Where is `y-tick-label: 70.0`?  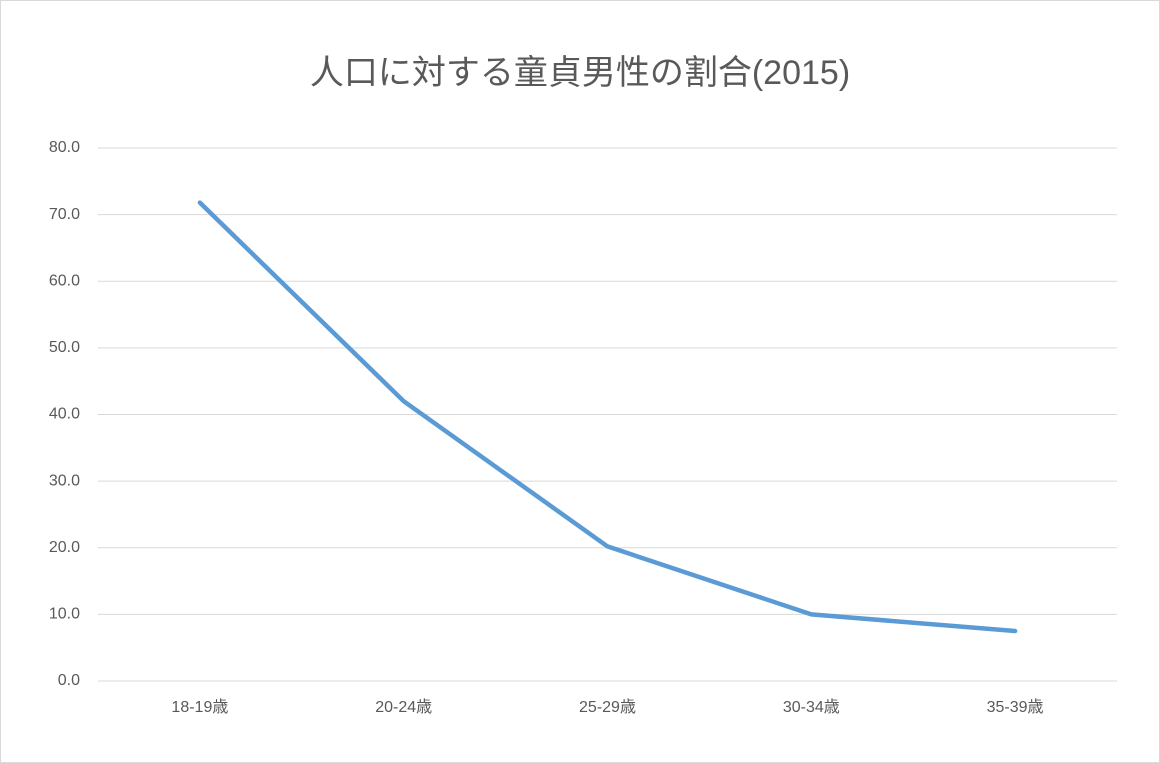
y-tick-label: 70.0 is located at coordinates (64, 214).